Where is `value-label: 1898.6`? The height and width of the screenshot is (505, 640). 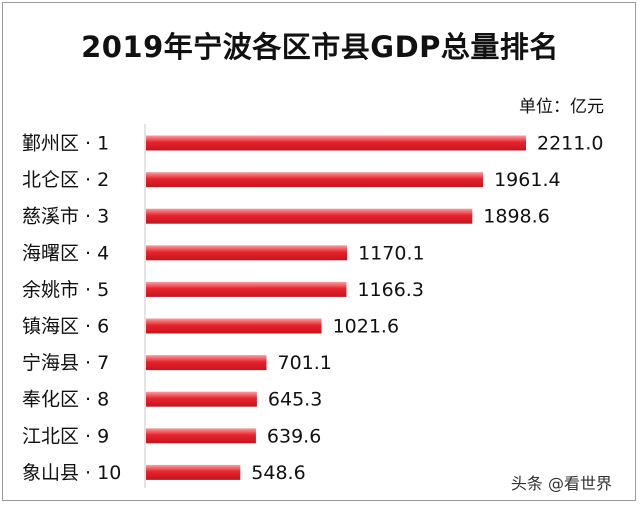
value-label: 1898.6 is located at coordinates (516, 217).